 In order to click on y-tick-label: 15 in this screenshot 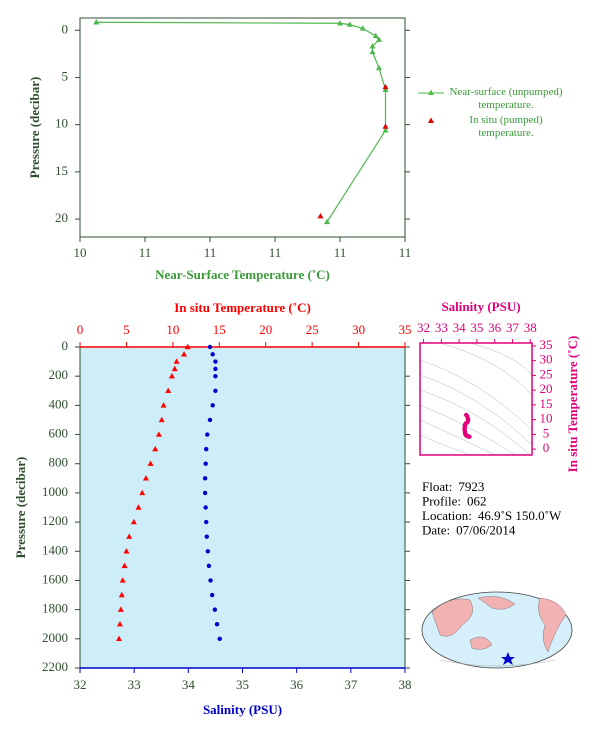, I will do `click(546, 403)`.